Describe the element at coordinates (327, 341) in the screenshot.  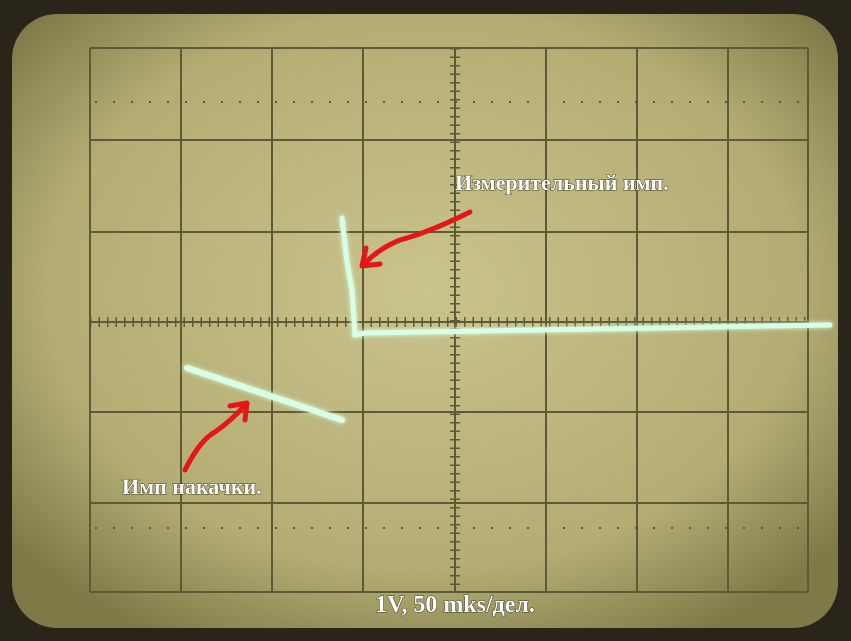
I see `arrows` at that location.